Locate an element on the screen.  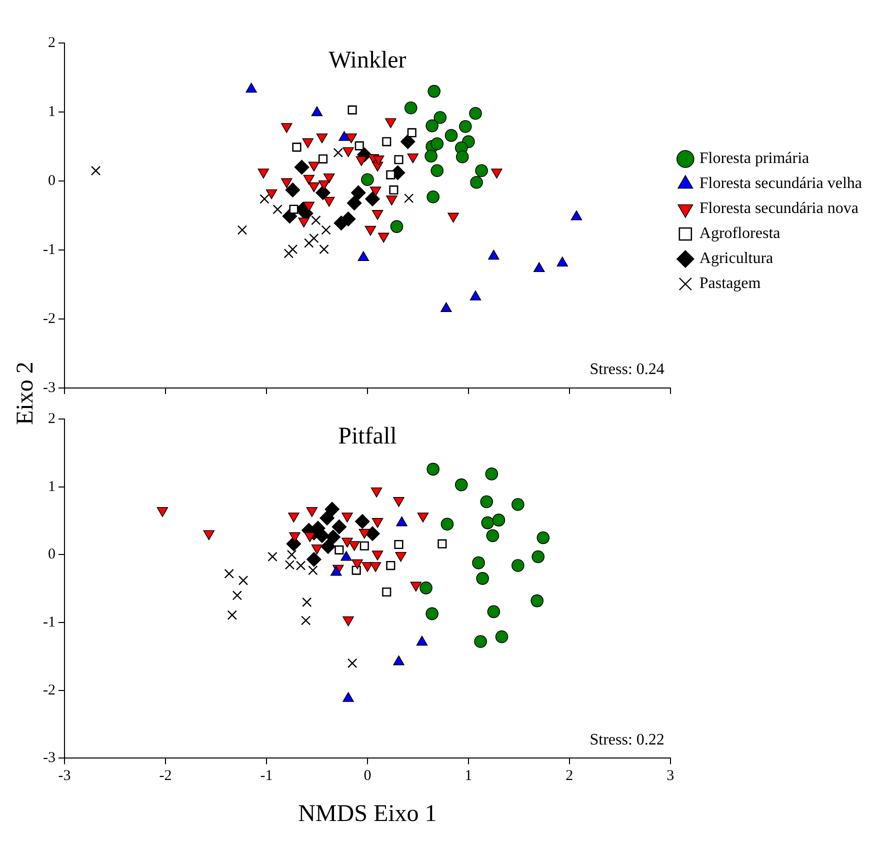
x-tick-label: -2 is located at coordinates (165, 776).